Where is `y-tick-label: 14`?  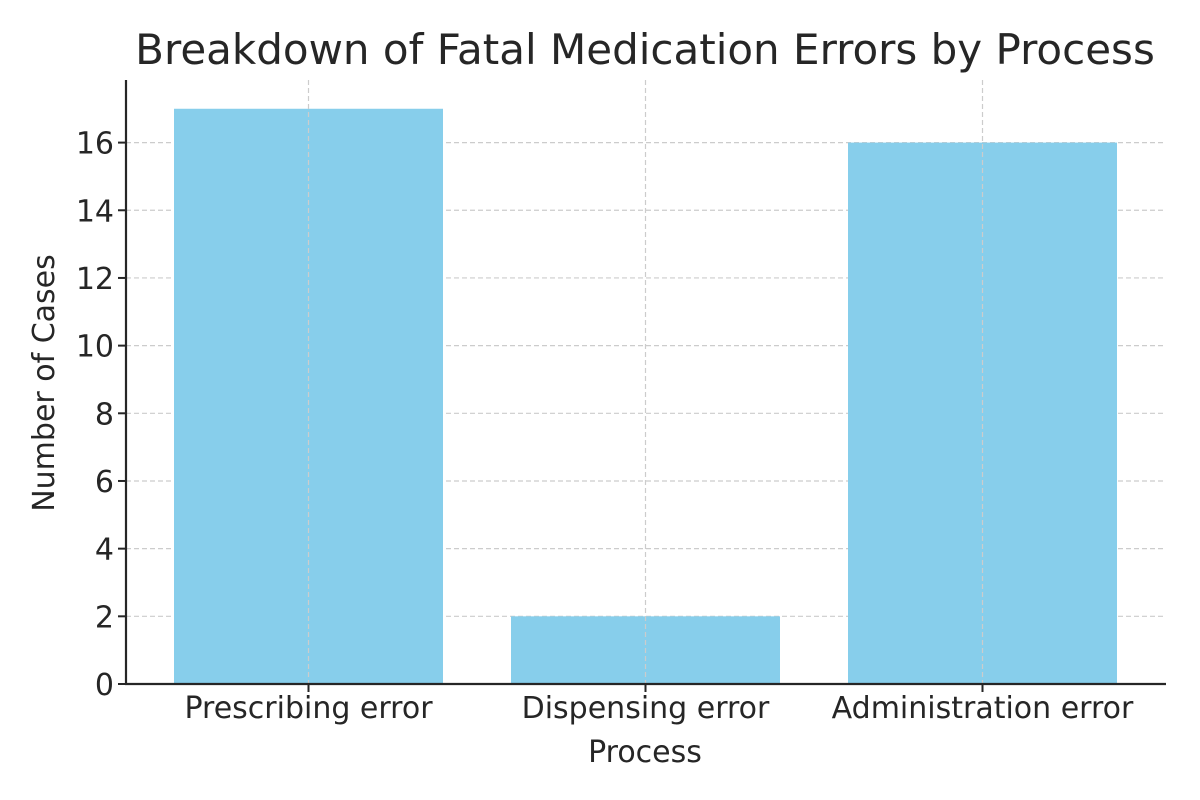
y-tick-label: 14 is located at coordinates (95, 211).